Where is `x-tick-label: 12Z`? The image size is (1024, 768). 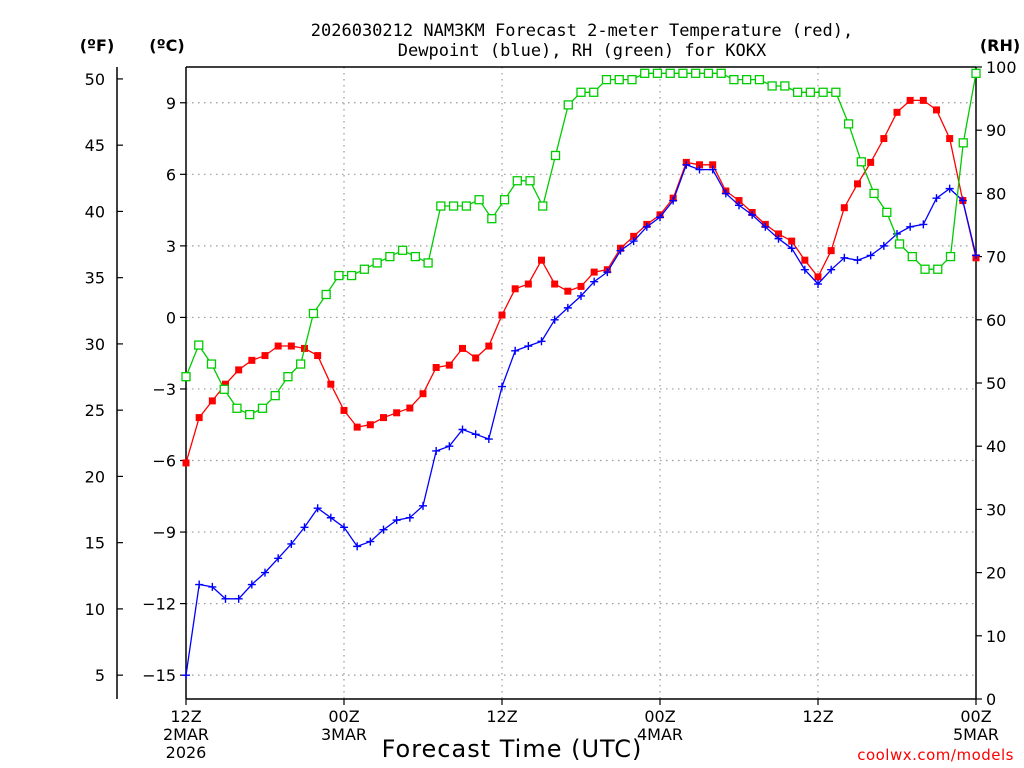 x-tick-label: 12Z is located at coordinates (501, 716).